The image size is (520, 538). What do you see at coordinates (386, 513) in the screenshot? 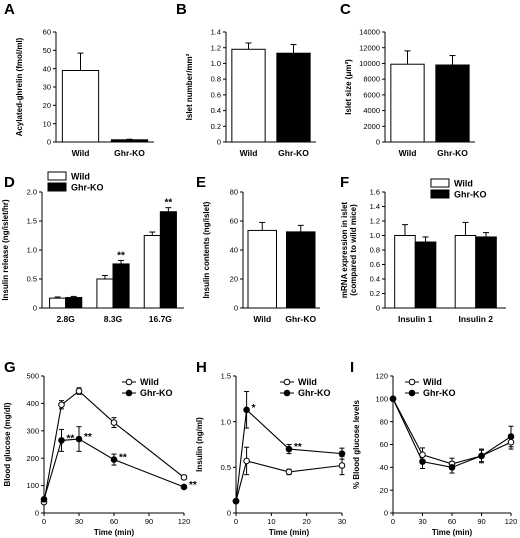
I see `panel-i-ytick-label-0: 0` at bounding box center [386, 513].